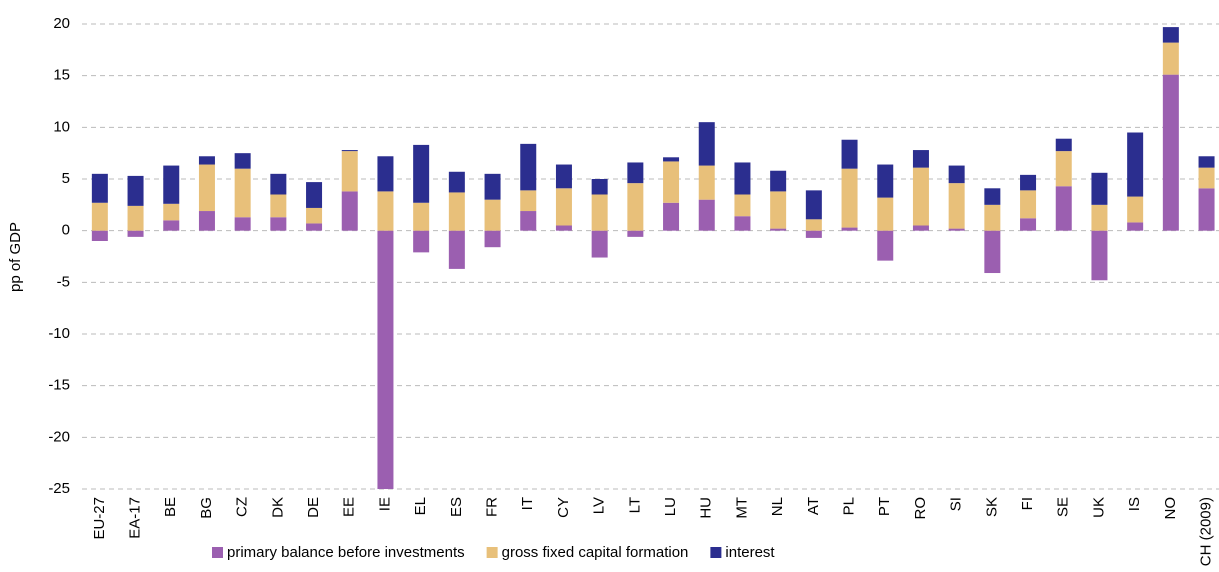  I want to click on y-tick-label: 5, so click(66, 178).